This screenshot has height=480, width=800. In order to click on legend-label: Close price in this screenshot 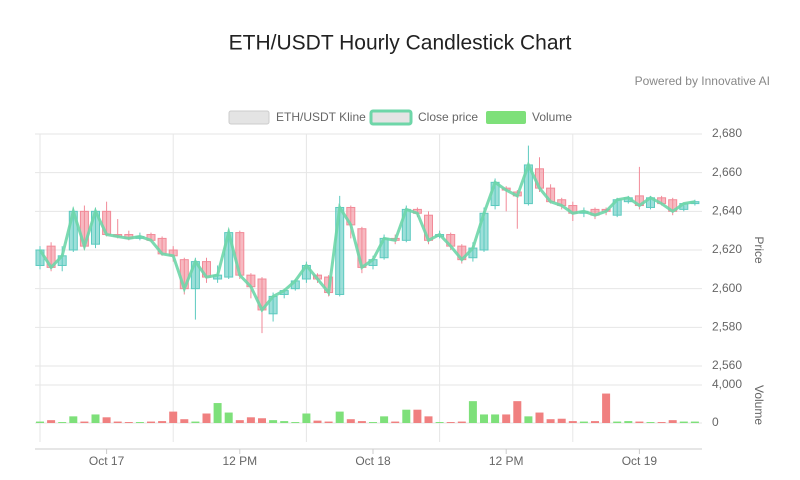, I will do `click(448, 117)`.